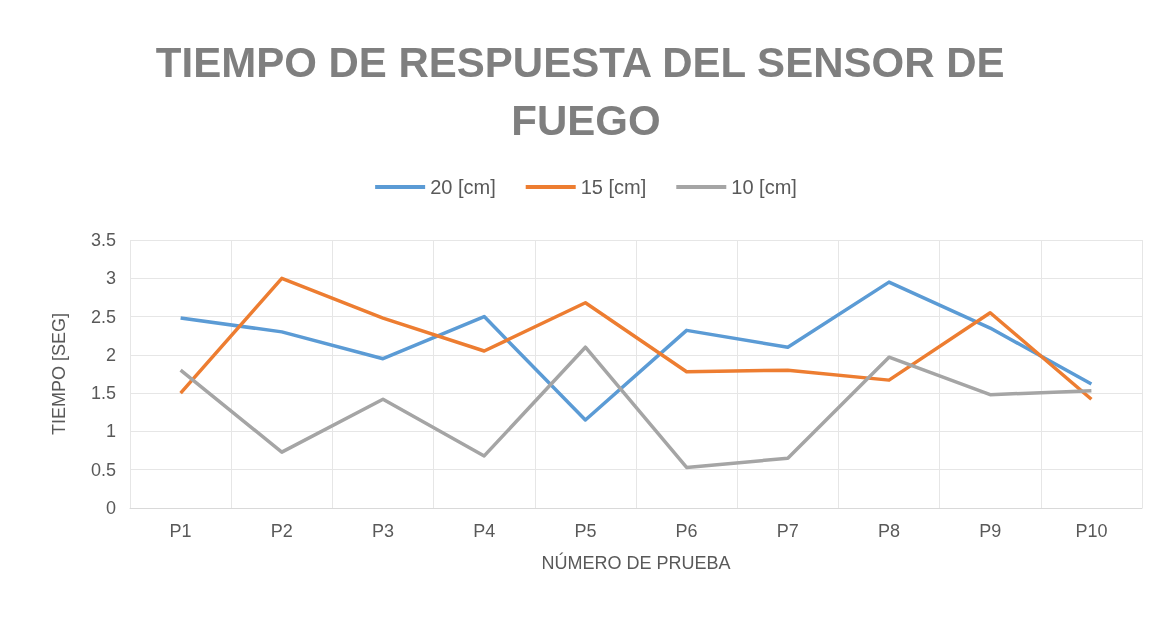 This screenshot has width=1172, height=620. I want to click on x-tick-label: P8, so click(889, 531).